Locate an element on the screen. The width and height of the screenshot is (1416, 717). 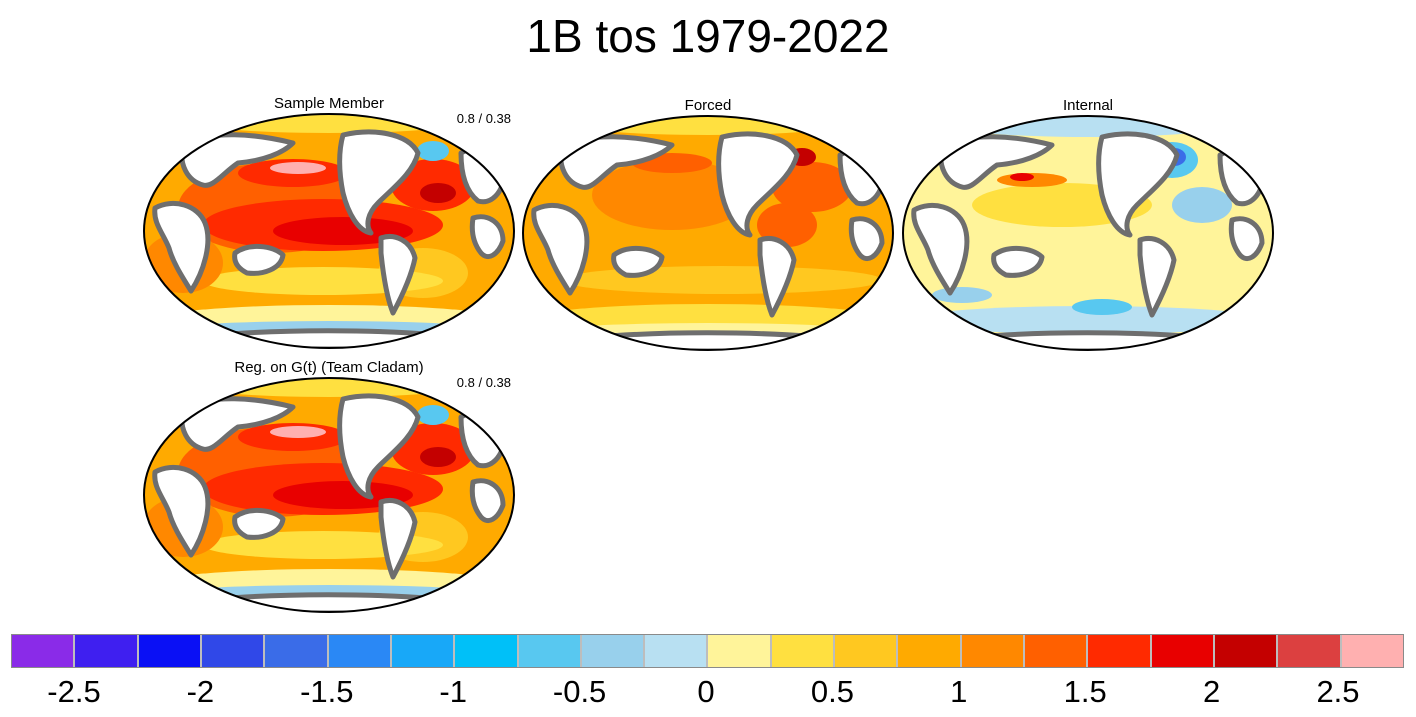
colorbar-ticks: -2.5 -2 -1.5 -1 -0.5 0 0.5 1 1.5 2 2.5 is located at coordinates (708, 692).